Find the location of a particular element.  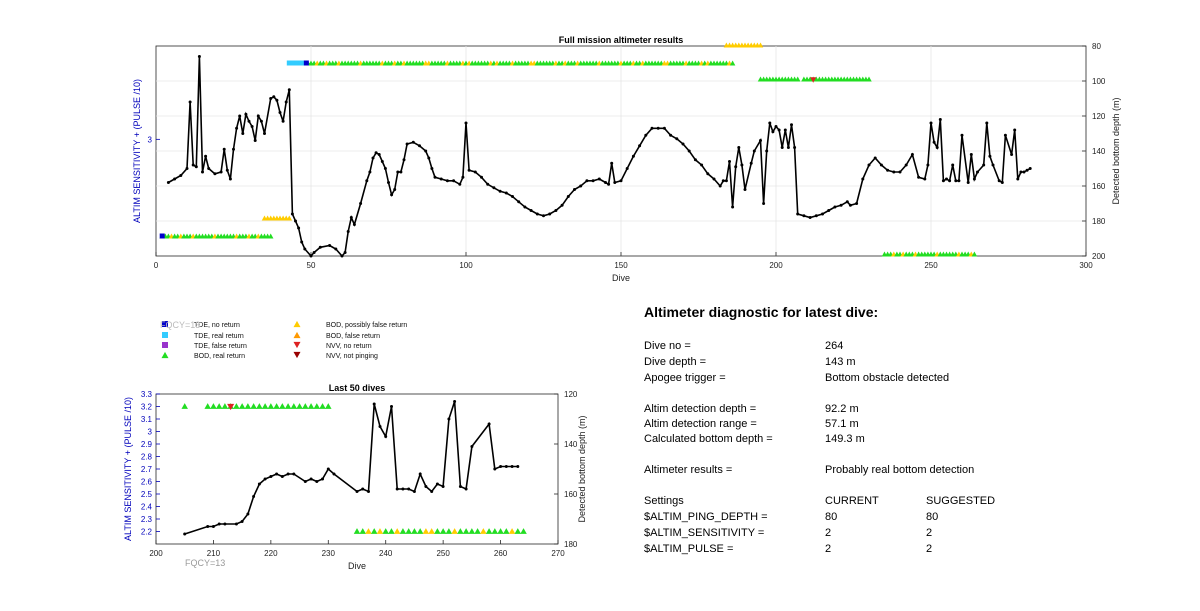

chart-title: Last 50 dives is located at coordinates (357, 388).